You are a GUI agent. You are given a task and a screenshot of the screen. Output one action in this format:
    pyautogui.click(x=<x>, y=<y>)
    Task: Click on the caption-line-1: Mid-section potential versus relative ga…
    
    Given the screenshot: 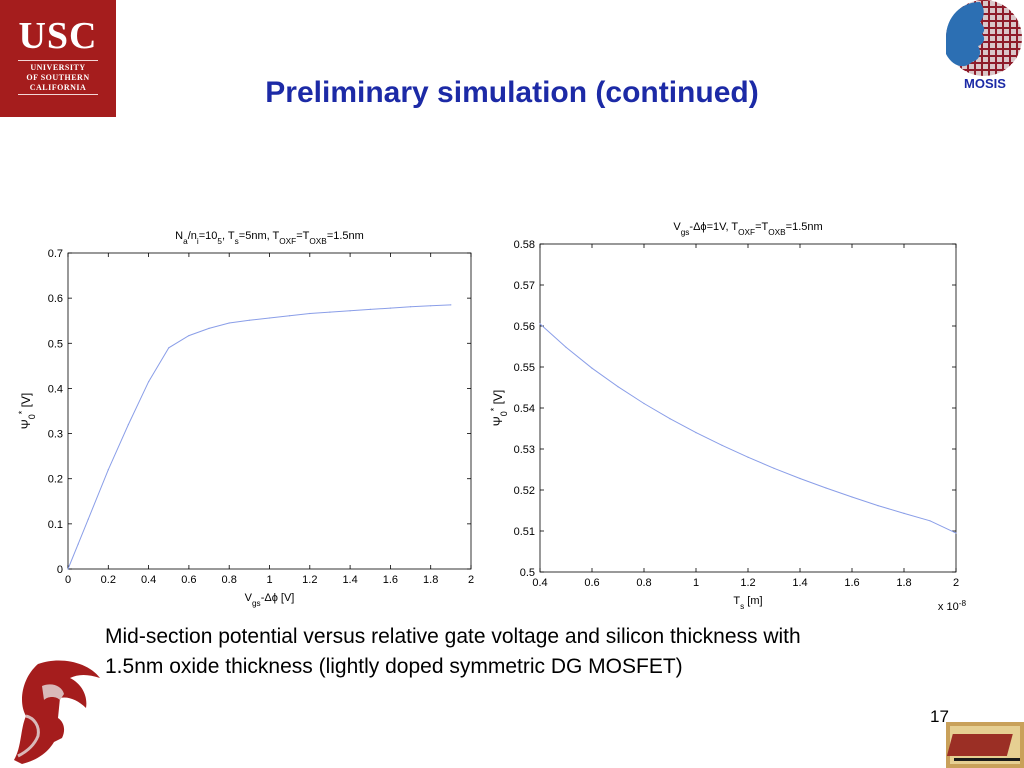 What is the action you would take?
    pyautogui.click(x=453, y=636)
    